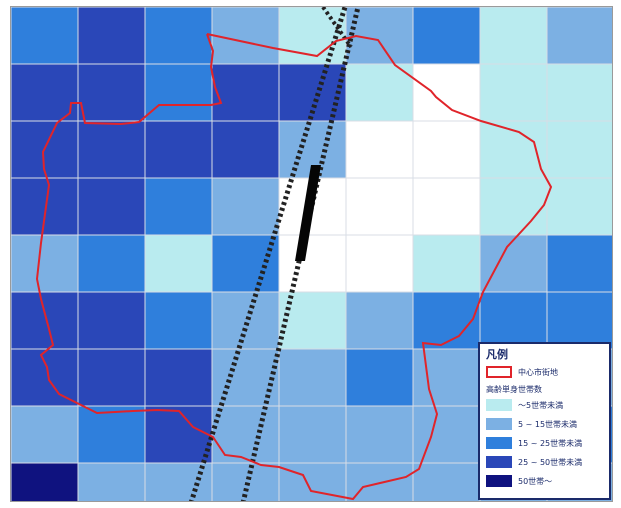 The image size is (621, 508). Describe the element at coordinates (337, 28) in the screenshot. I see `railway-line-north-fork` at that location.